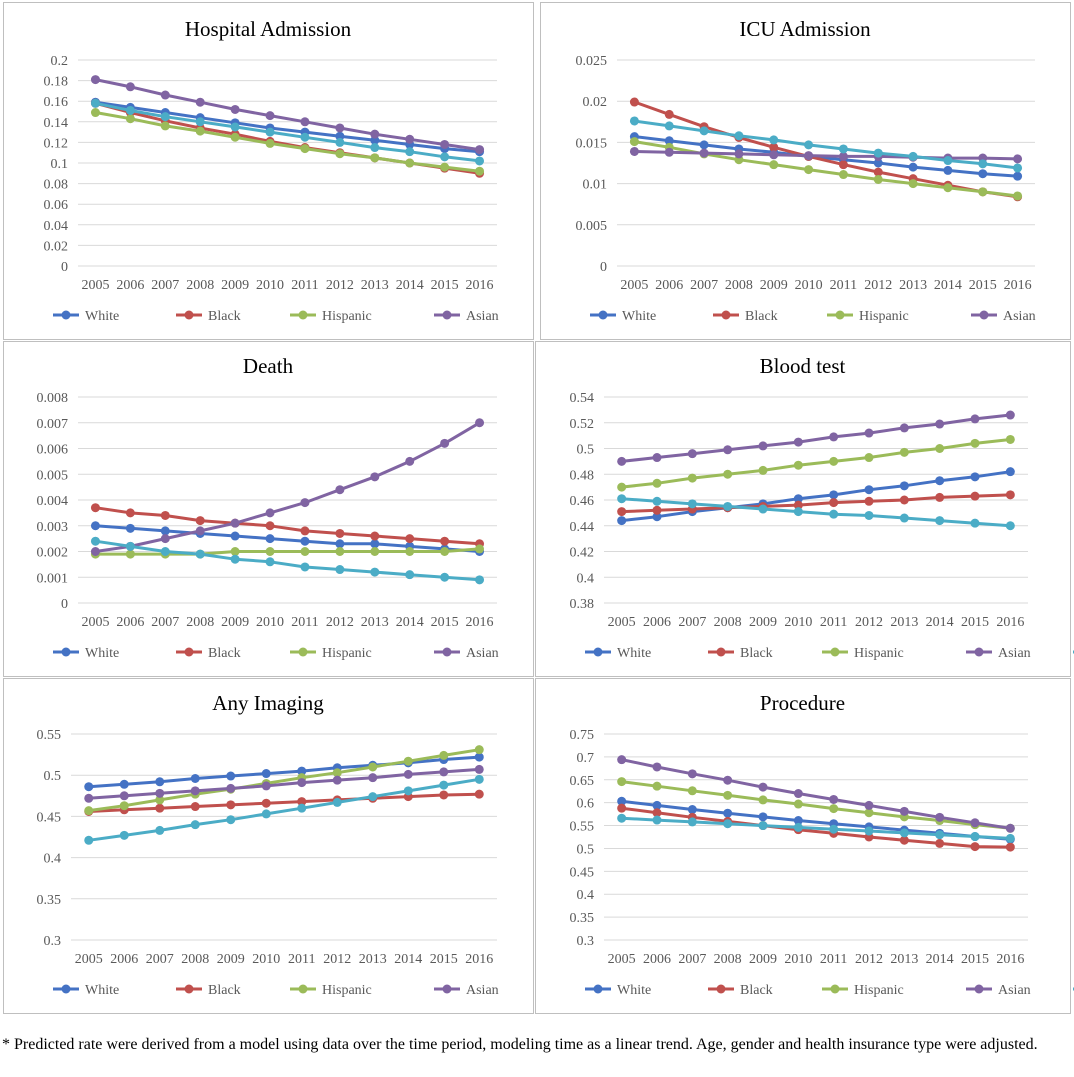 This screenshot has width=1074, height=1077. I want to click on legend-label: White, so click(102, 653).